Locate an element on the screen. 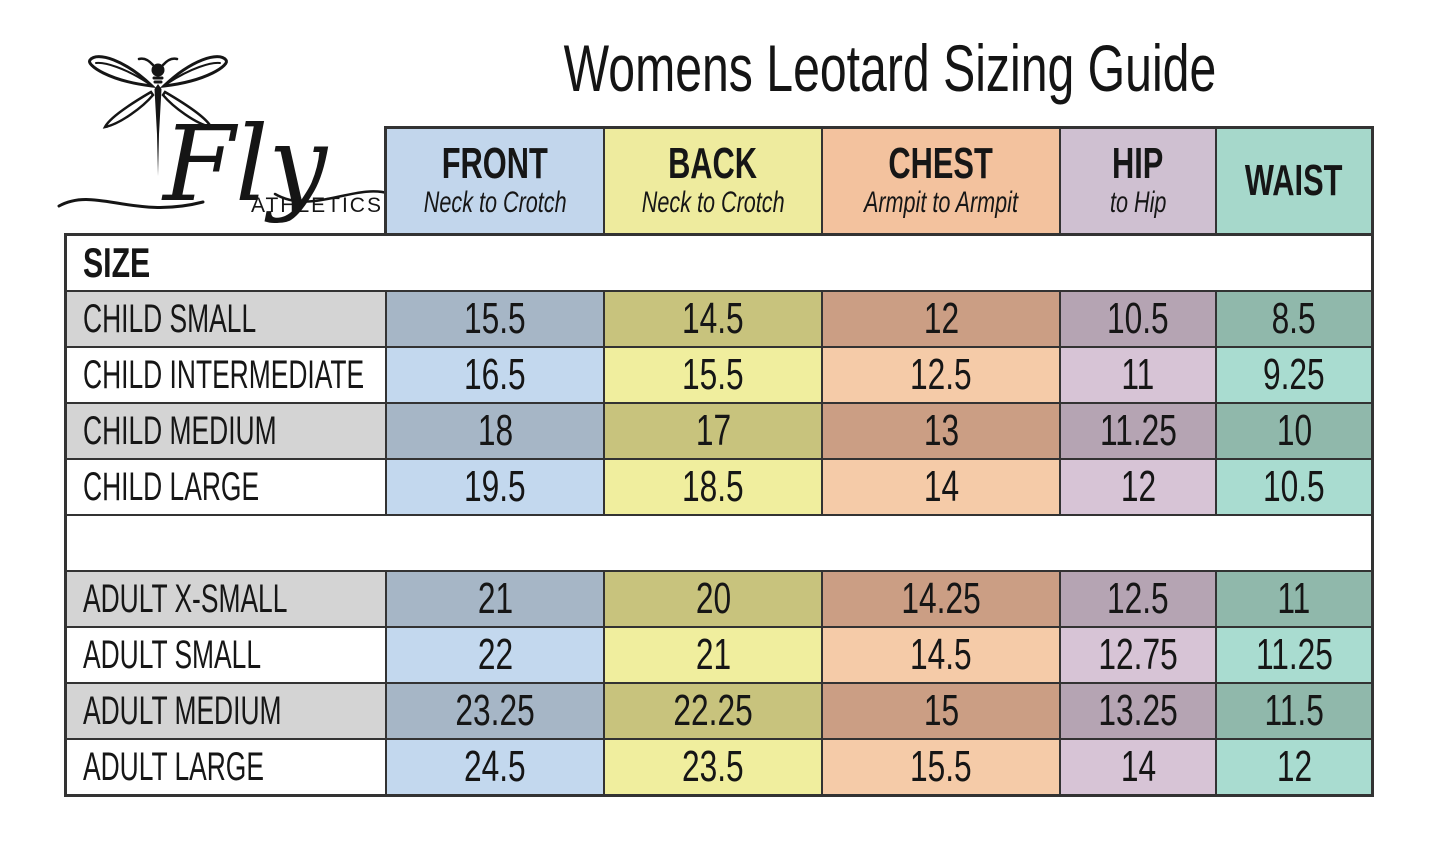  column-sublabel: Armpit to Armpit is located at coordinates (941, 202).